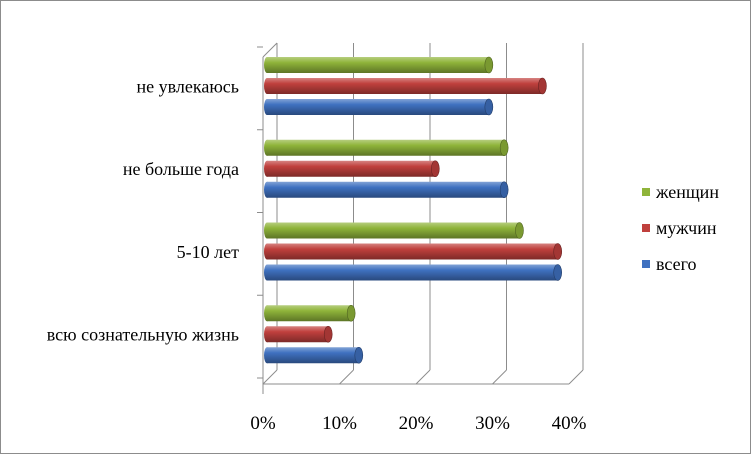  I want to click on category-label: не увлекаюсь, so click(188, 86).